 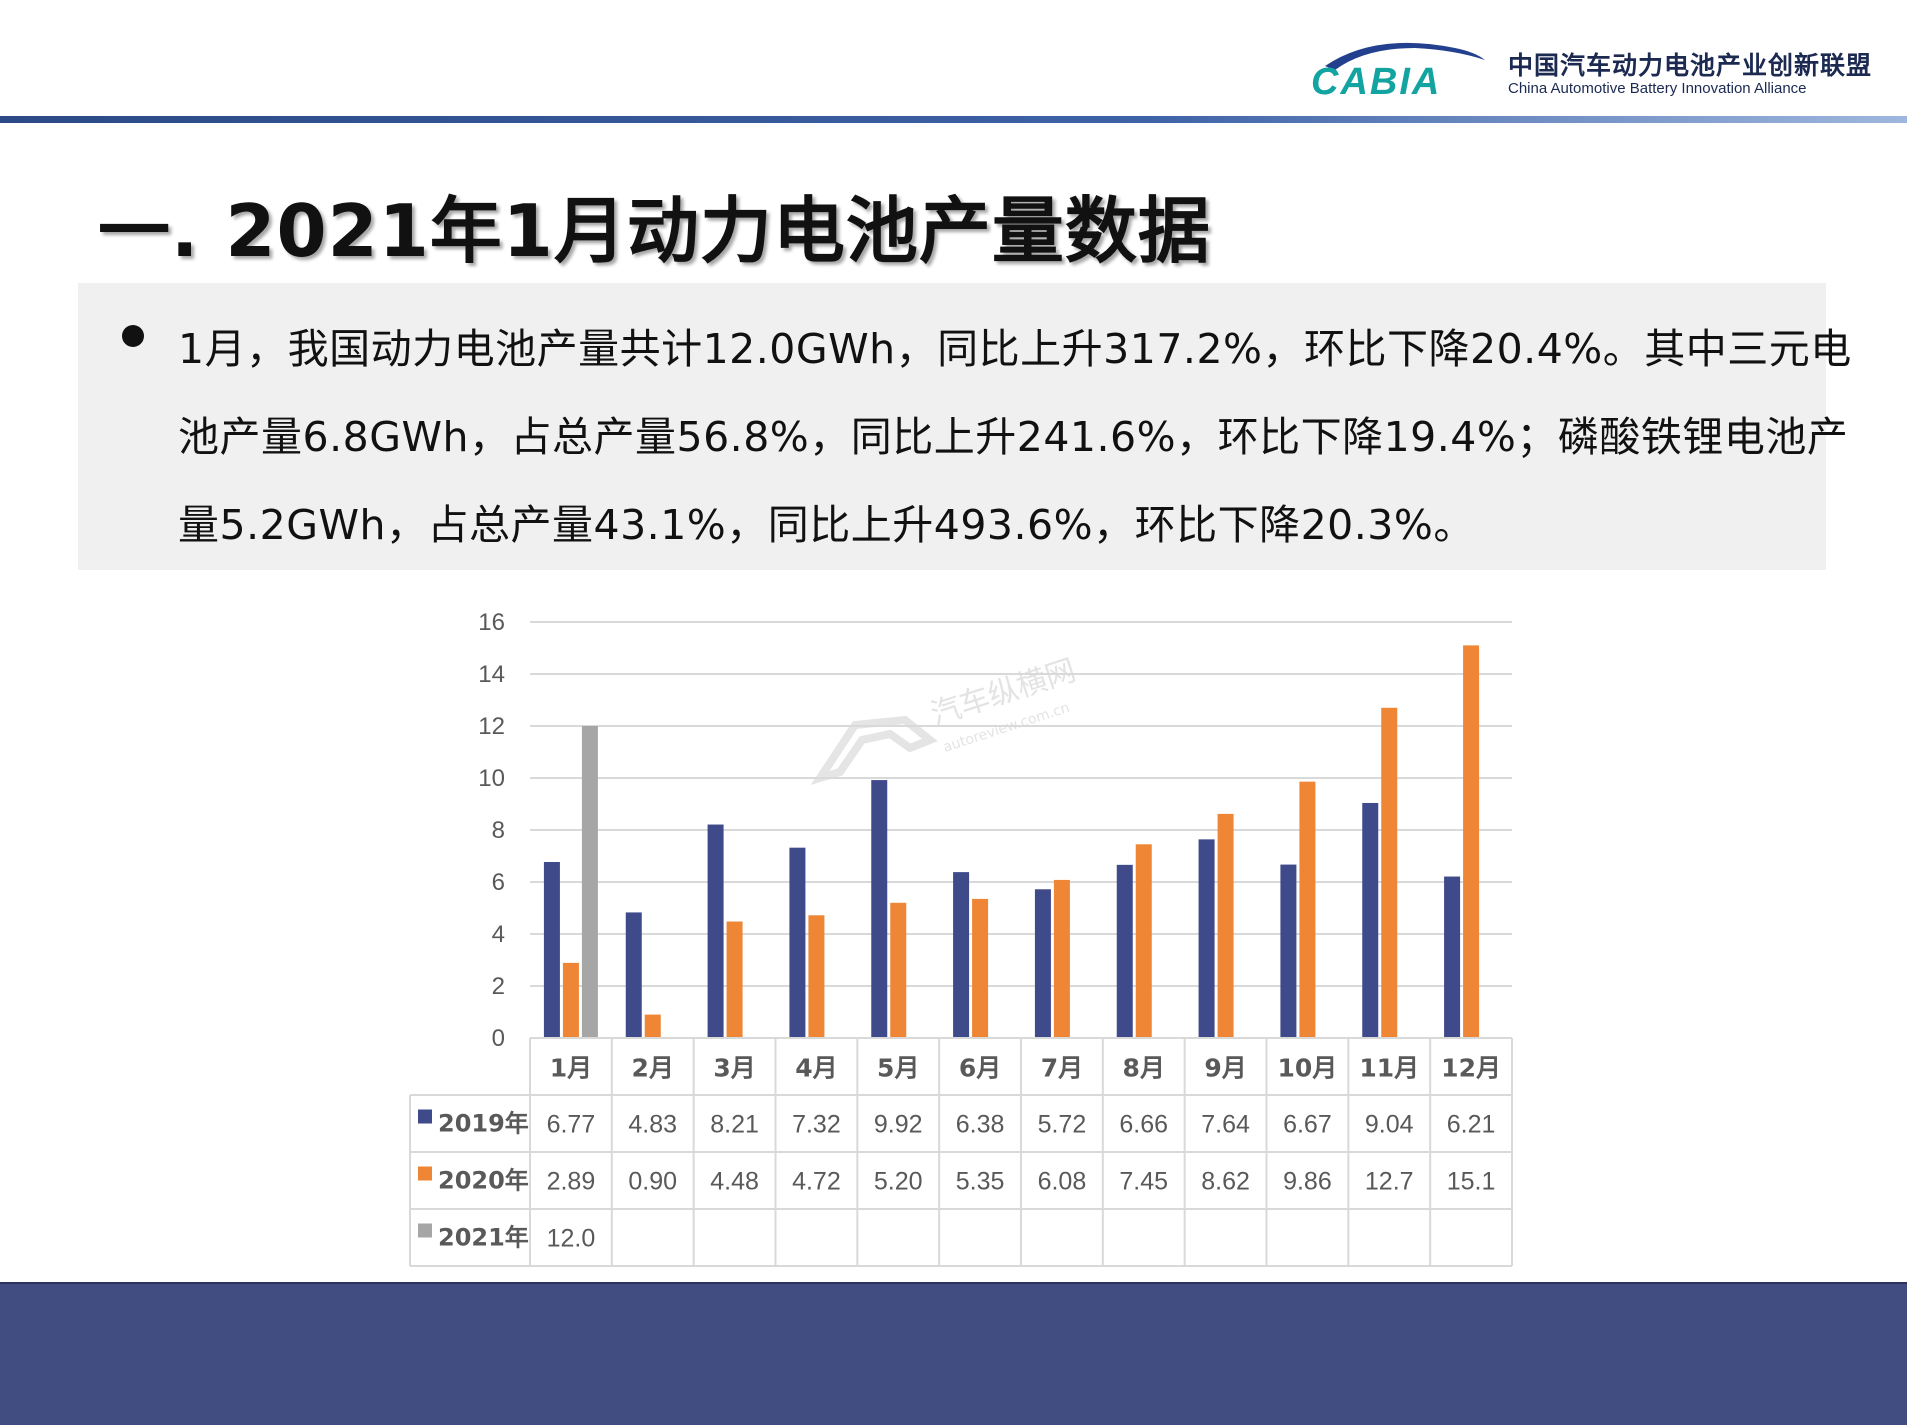 What do you see at coordinates (898, 1125) in the screenshot?
I see `data-label: 9.92` at bounding box center [898, 1125].